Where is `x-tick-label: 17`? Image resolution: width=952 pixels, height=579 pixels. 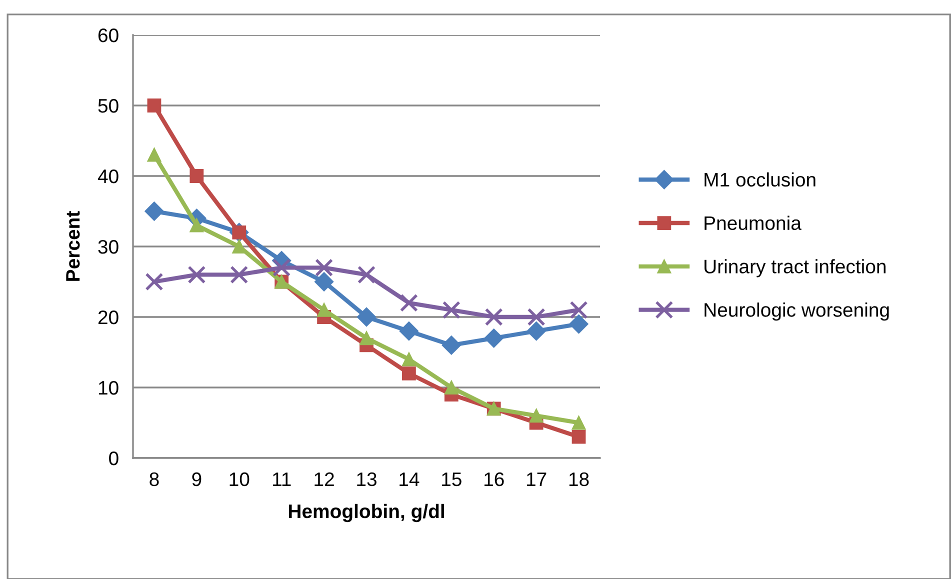 x-tick-label: 17 is located at coordinates (536, 479).